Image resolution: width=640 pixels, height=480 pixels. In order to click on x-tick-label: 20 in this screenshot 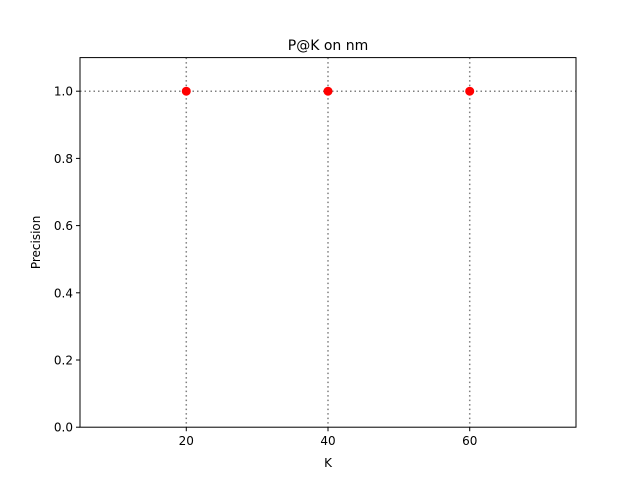, I will do `click(186, 441)`.